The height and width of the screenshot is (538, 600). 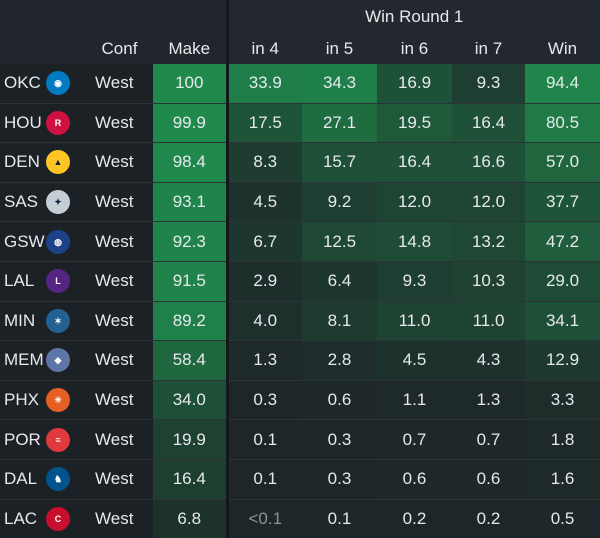 What do you see at coordinates (119, 49) in the screenshot?
I see `column-header-conf: Conf` at bounding box center [119, 49].